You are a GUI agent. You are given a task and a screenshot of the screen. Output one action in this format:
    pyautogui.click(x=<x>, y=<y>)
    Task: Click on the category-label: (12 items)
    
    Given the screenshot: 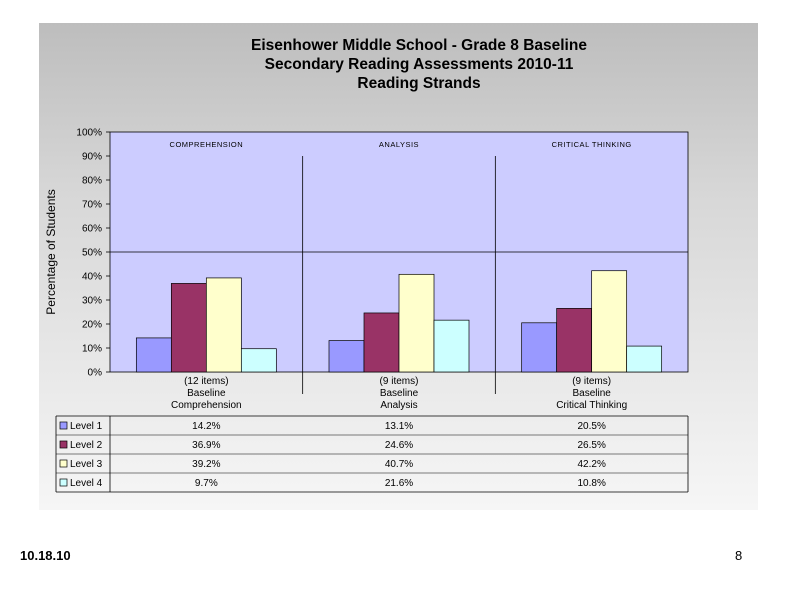 What is the action you would take?
    pyautogui.click(x=206, y=381)
    